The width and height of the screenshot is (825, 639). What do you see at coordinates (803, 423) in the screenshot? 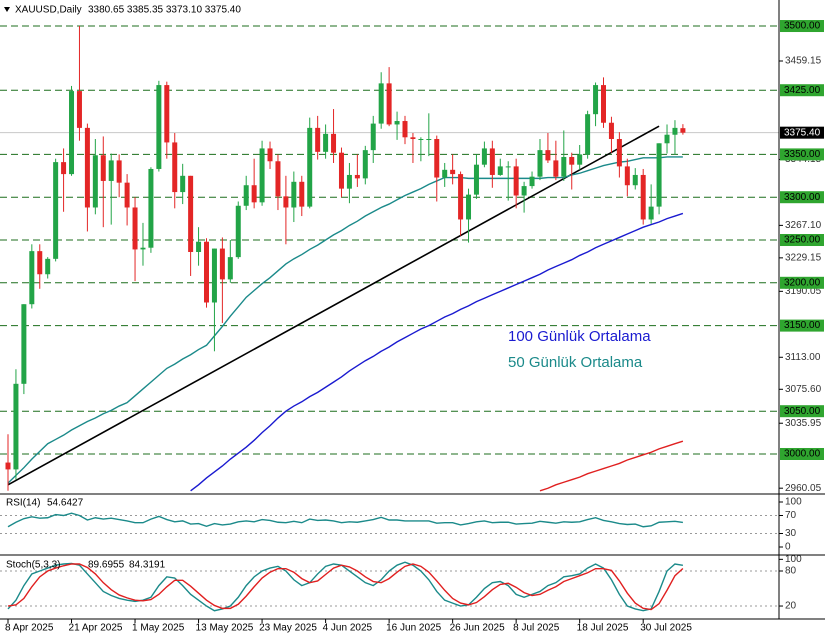
I see `y-tick-label: 3035.95` at bounding box center [803, 423].